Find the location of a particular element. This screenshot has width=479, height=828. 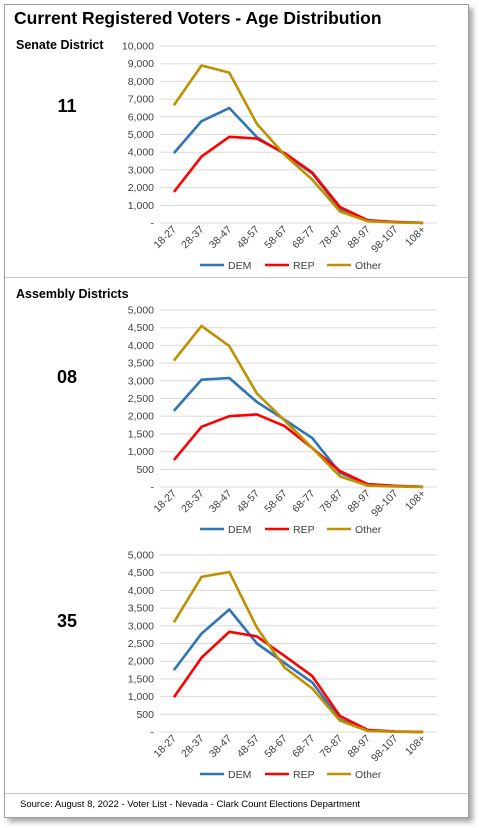

district-number-senate-11: 11 is located at coordinates (67, 106).